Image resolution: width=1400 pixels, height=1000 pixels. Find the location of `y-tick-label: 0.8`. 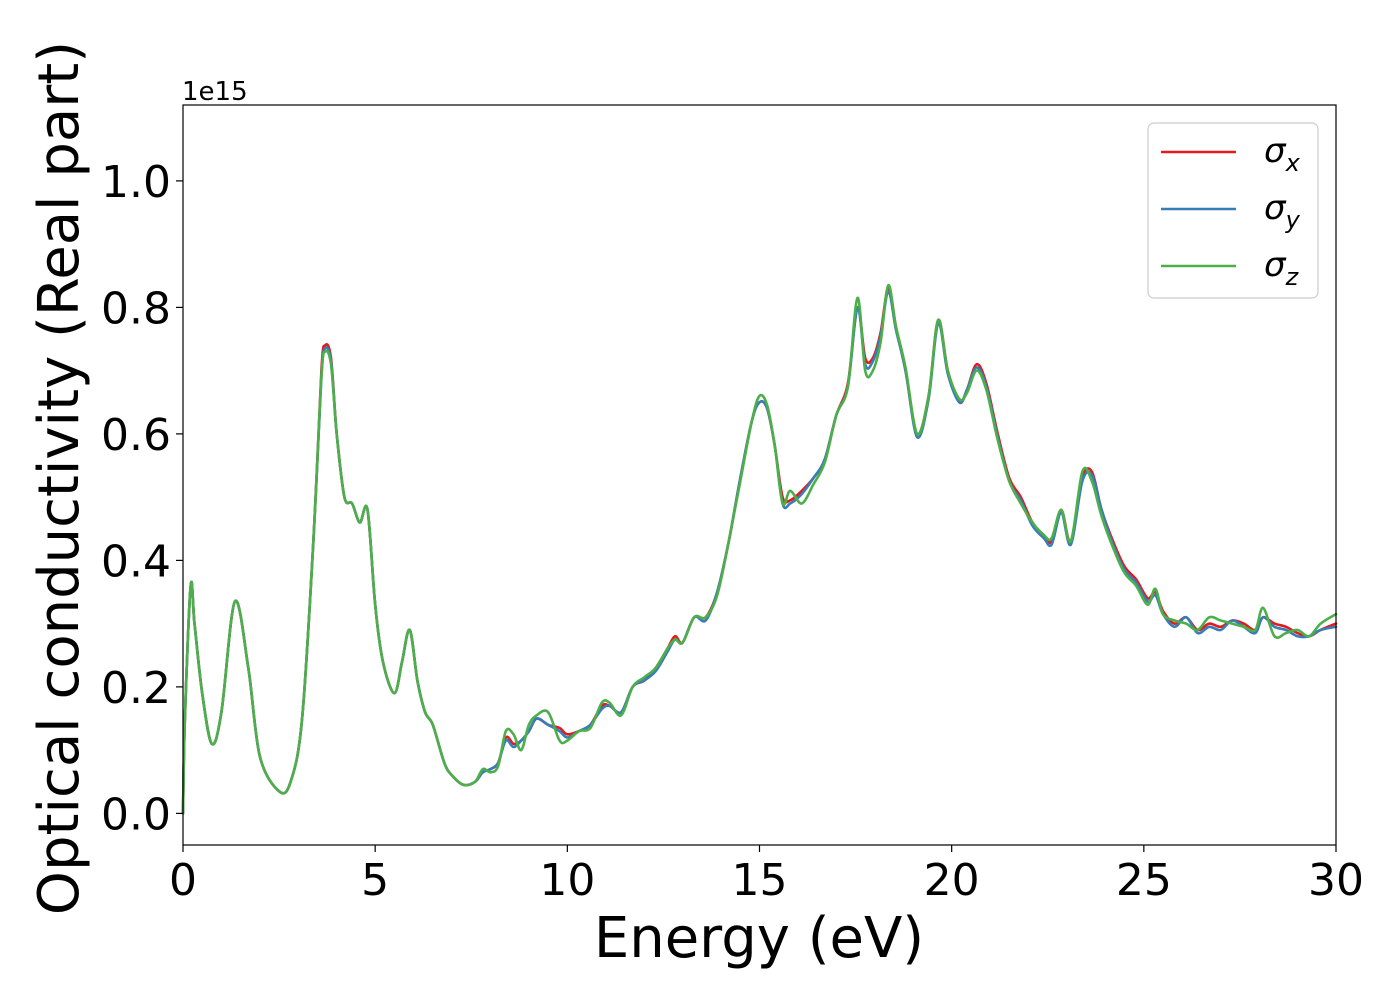

y-tick-label: 0.8 is located at coordinates (136, 308).